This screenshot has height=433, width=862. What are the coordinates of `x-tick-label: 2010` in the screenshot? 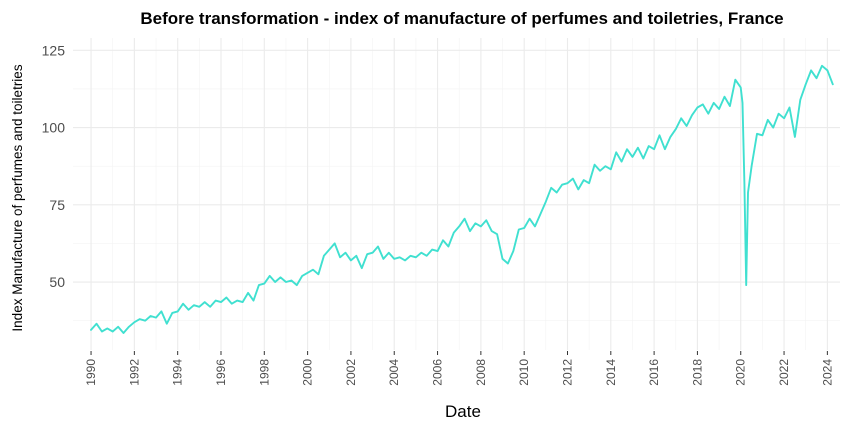 It's located at (524, 372).